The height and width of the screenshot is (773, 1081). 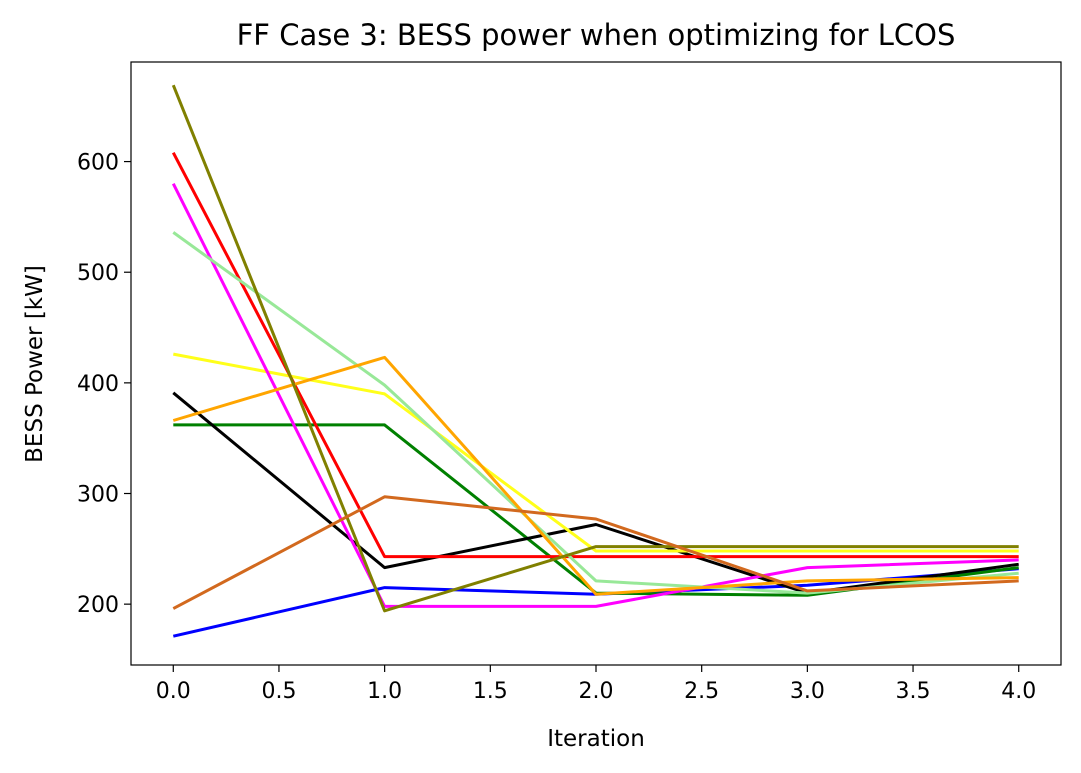 What do you see at coordinates (98, 495) in the screenshot?
I see `y-tick-label: 300` at bounding box center [98, 495].